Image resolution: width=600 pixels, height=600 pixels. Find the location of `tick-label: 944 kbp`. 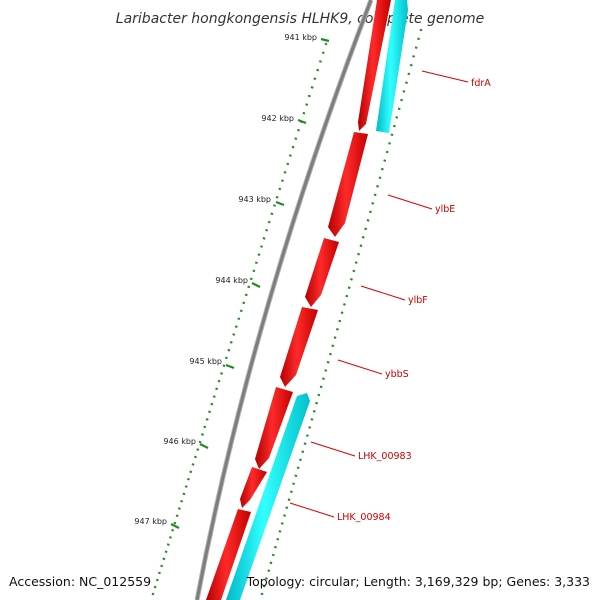

tick-label: 944 kbp is located at coordinates (231, 280).